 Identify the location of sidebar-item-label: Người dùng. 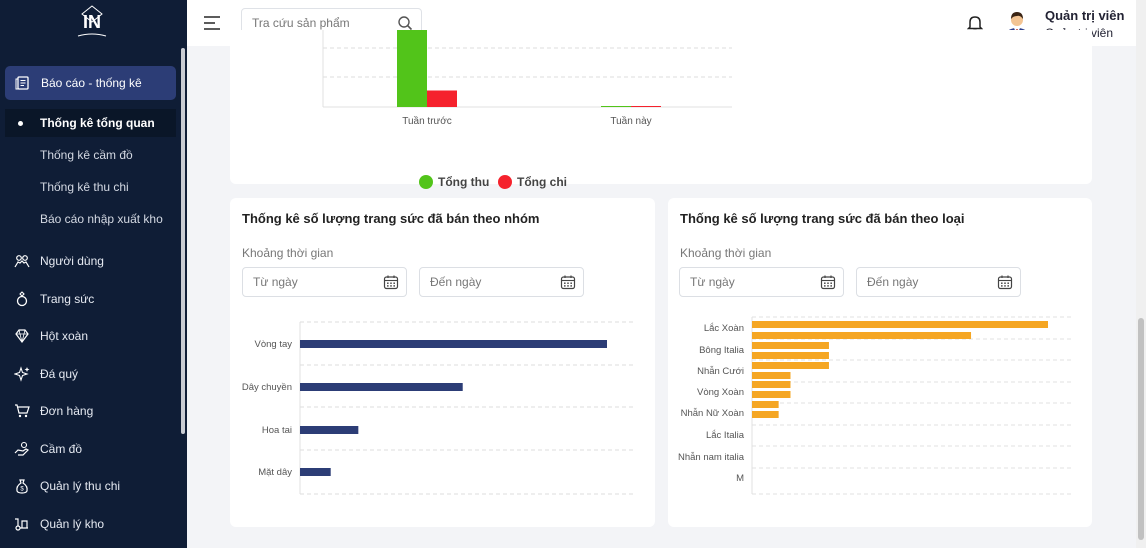
(72, 261).